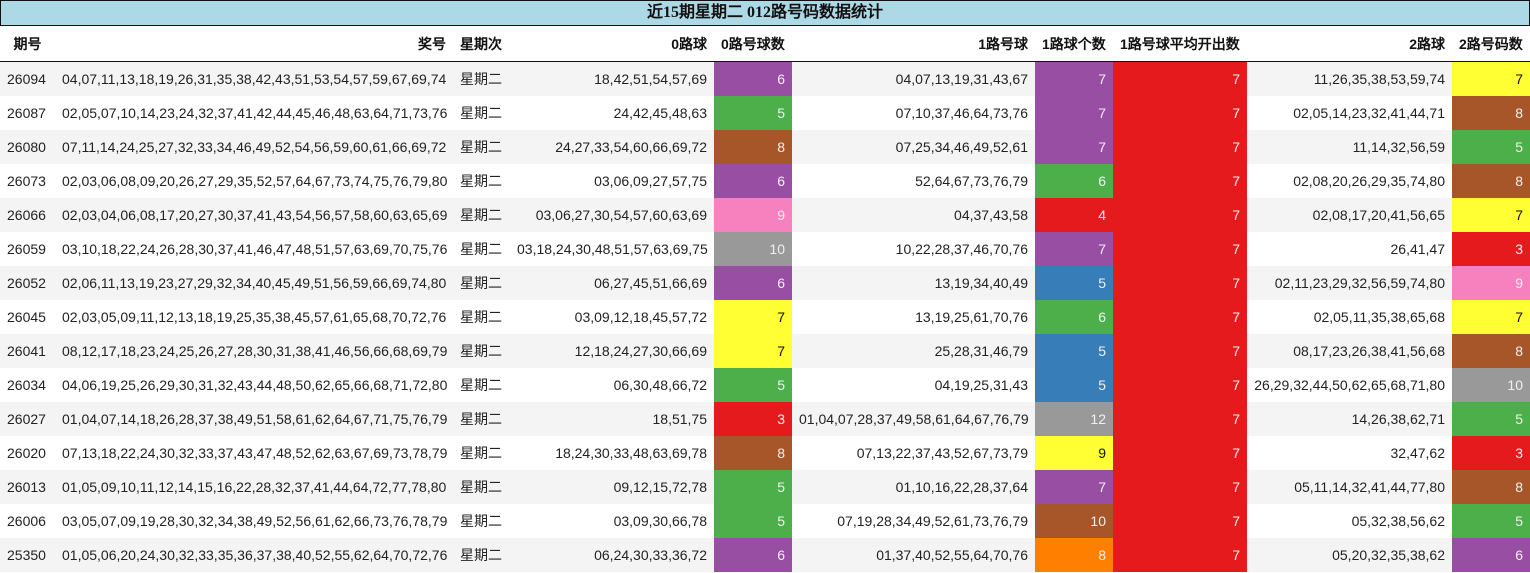  I want to click on route1-count-cell: 10, so click(1074, 521).